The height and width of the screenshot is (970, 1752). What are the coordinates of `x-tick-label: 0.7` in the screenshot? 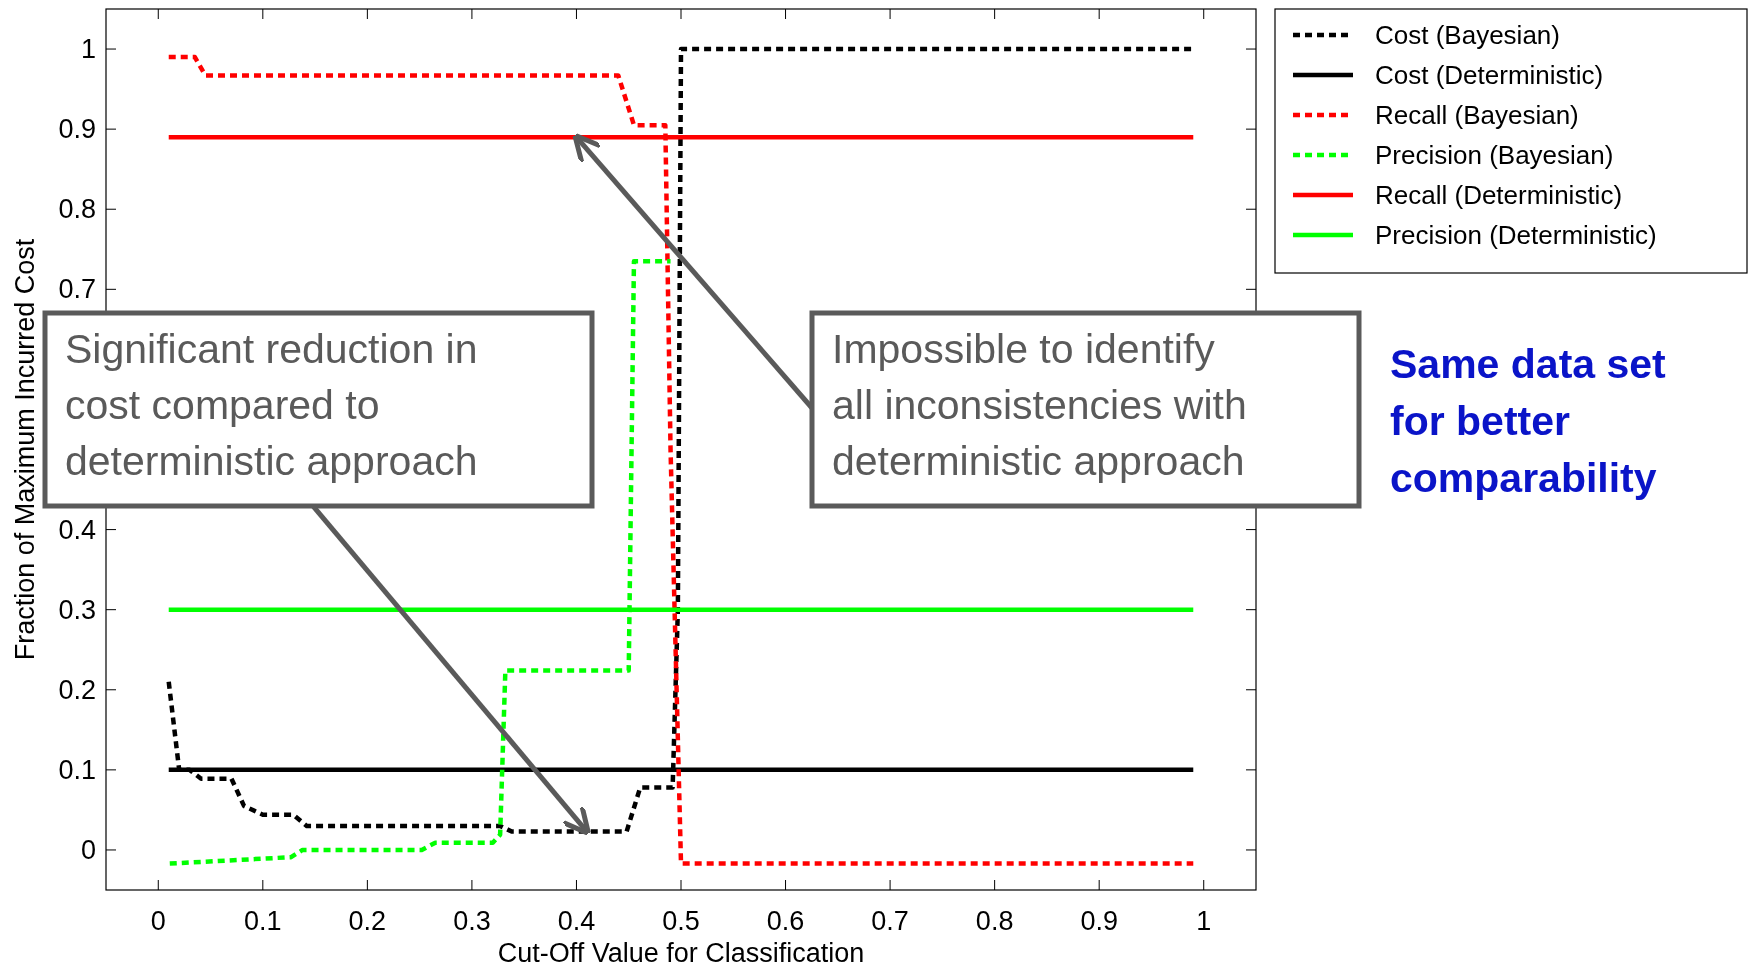 It's located at (890, 921).